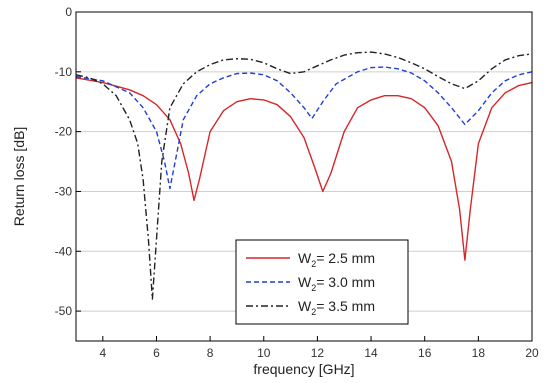 This screenshot has height=383, width=547. Describe the element at coordinates (19, 177) in the screenshot. I see `y-axis-label: Return loss [dB]` at that location.